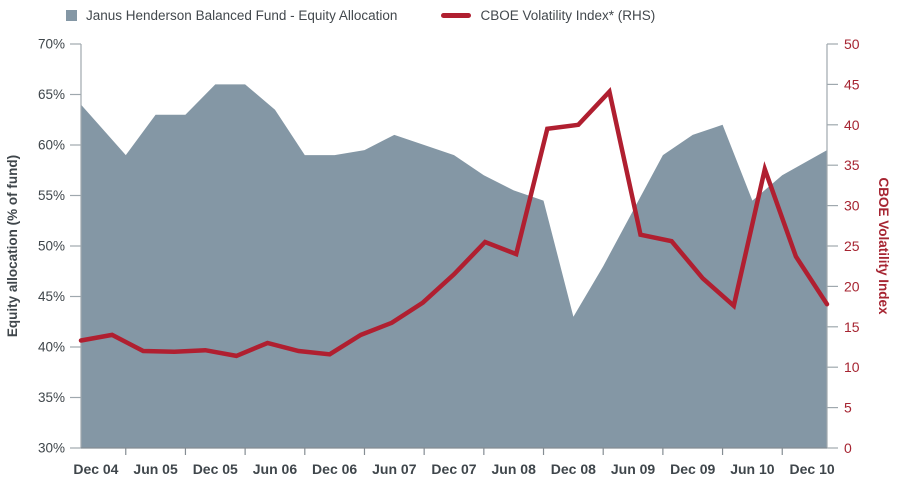 Image resolution: width=900 pixels, height=490 pixels. What do you see at coordinates (852, 125) in the screenshot?
I see `right-axis-tick-label: 40` at bounding box center [852, 125].